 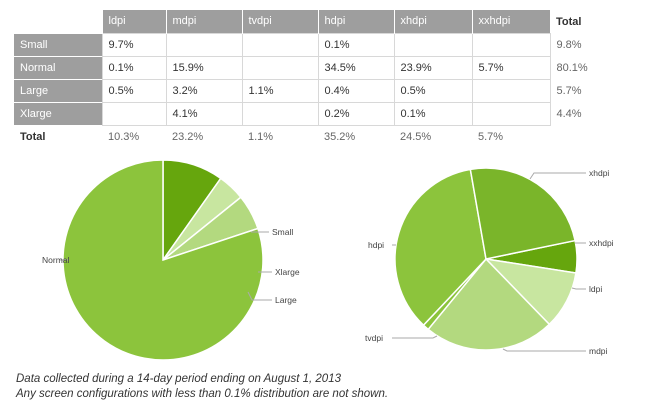 I want to click on table-sum-row: Total 10.3% 23.2% 1.1% 35.2% 24.5% 5.7%, so click(x=312, y=136).